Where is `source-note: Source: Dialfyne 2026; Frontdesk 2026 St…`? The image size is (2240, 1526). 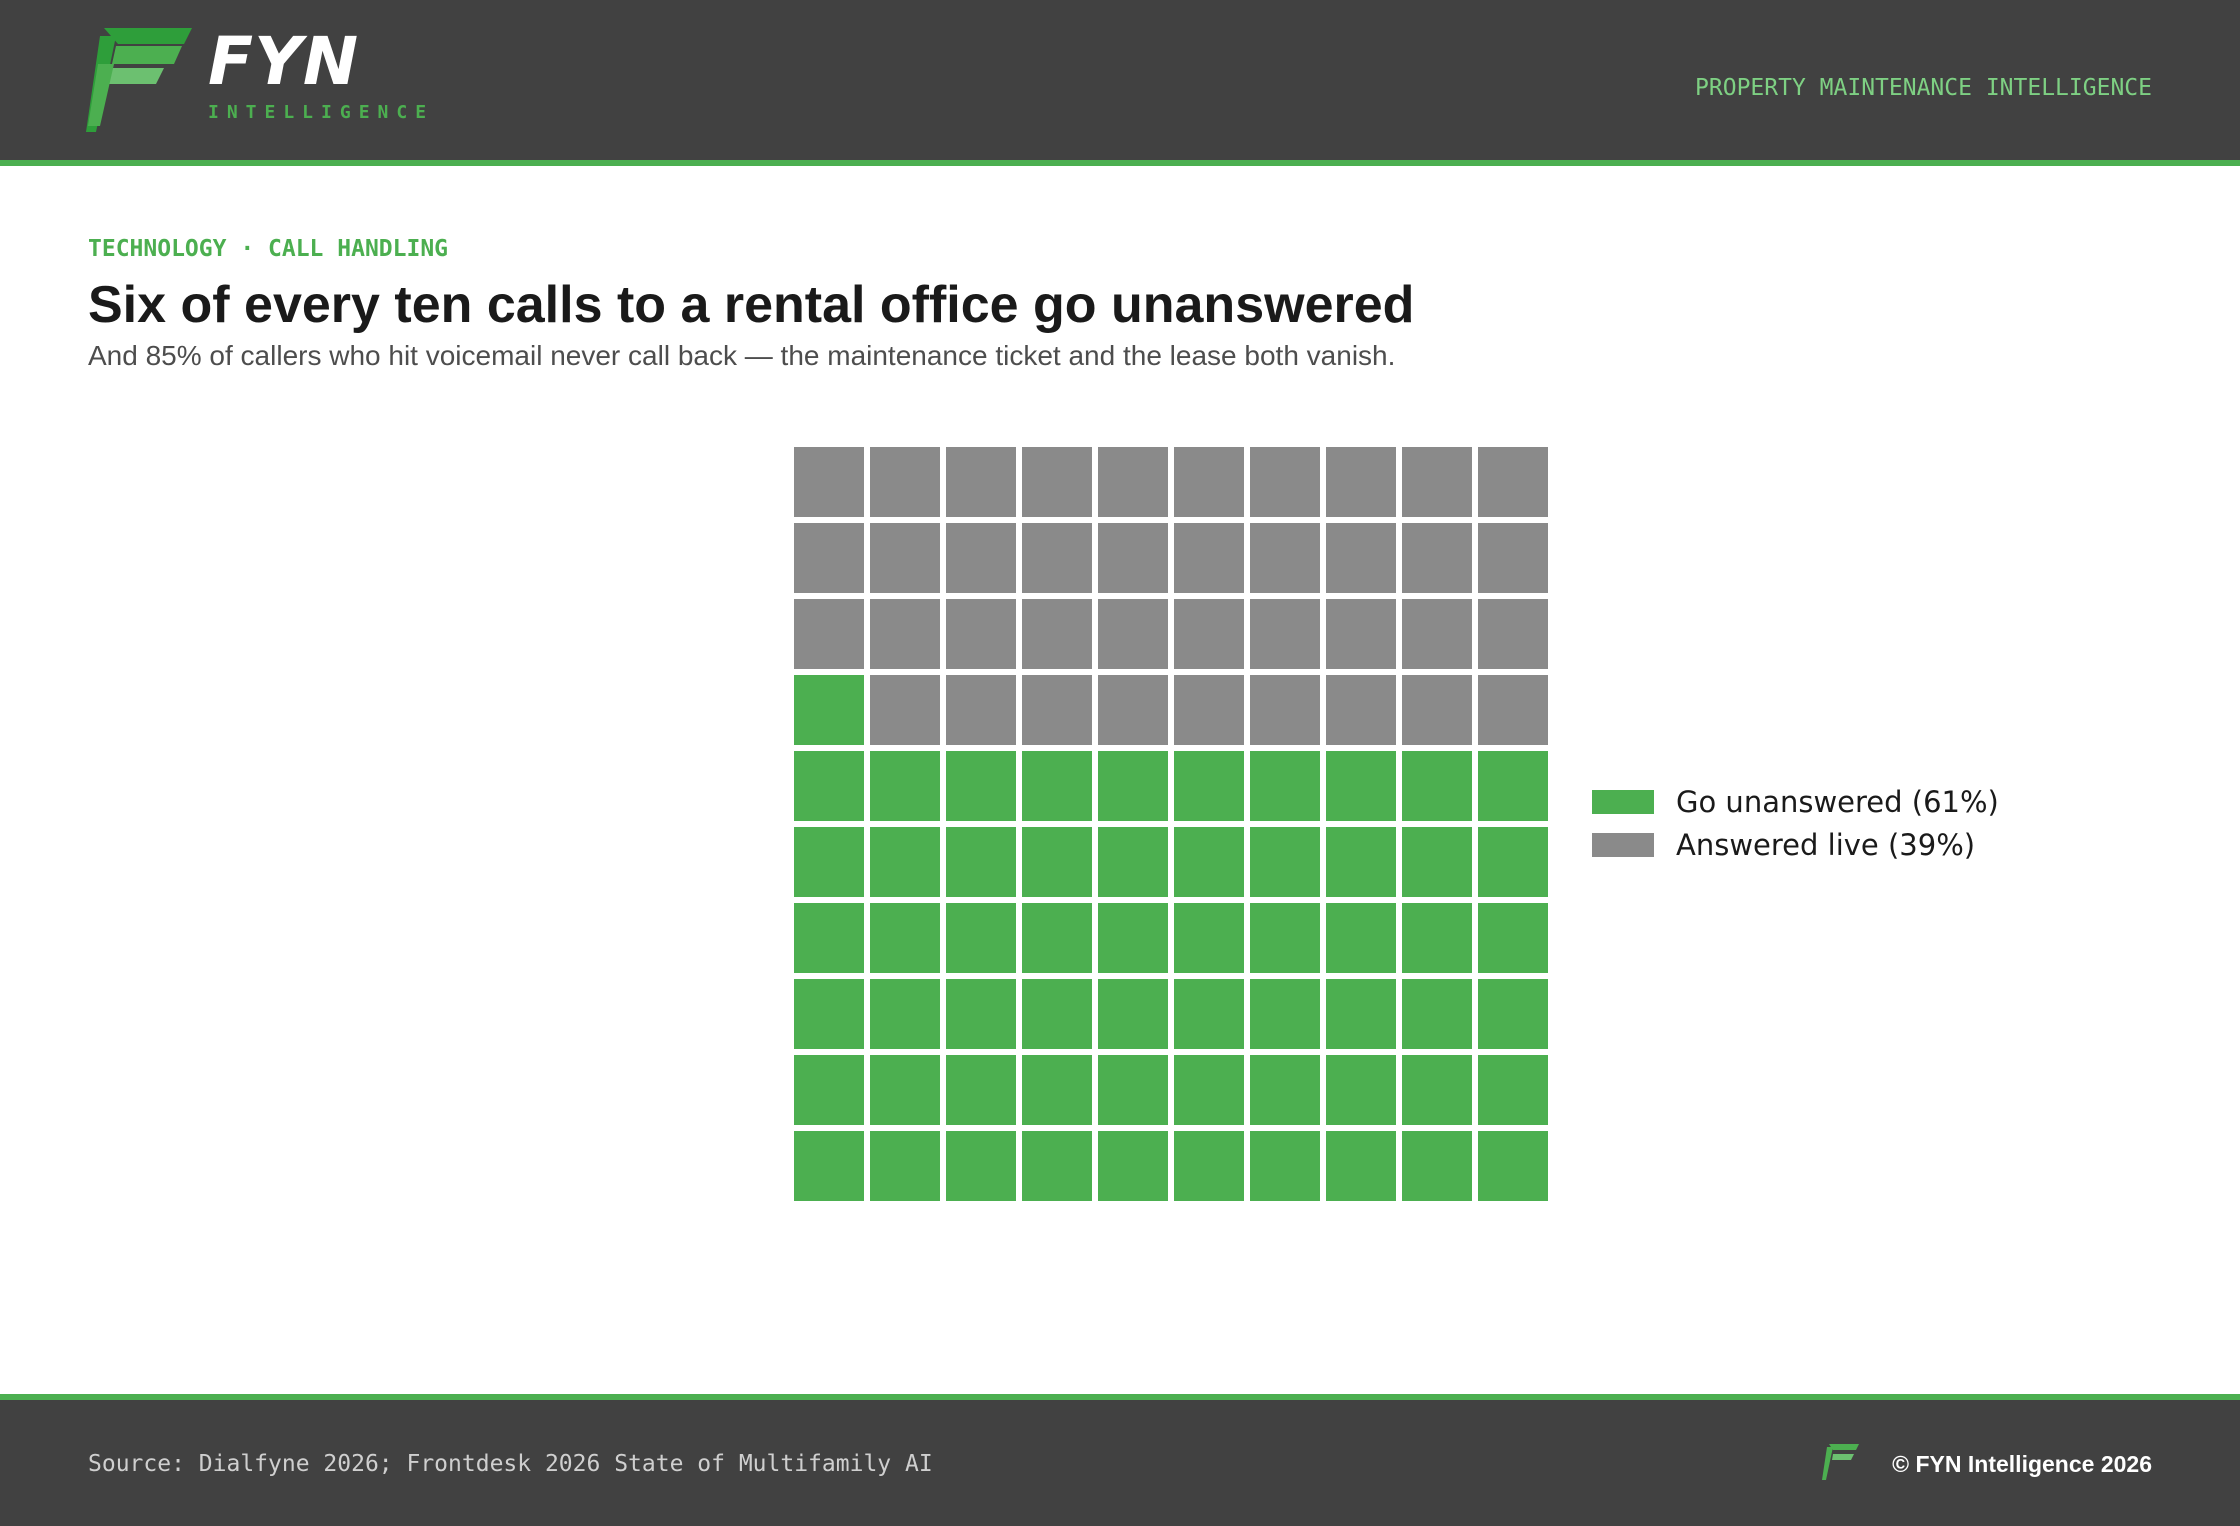
source-note: Source: Dialfyne 2026; Frontdesk 2026 St… is located at coordinates (510, 1464).